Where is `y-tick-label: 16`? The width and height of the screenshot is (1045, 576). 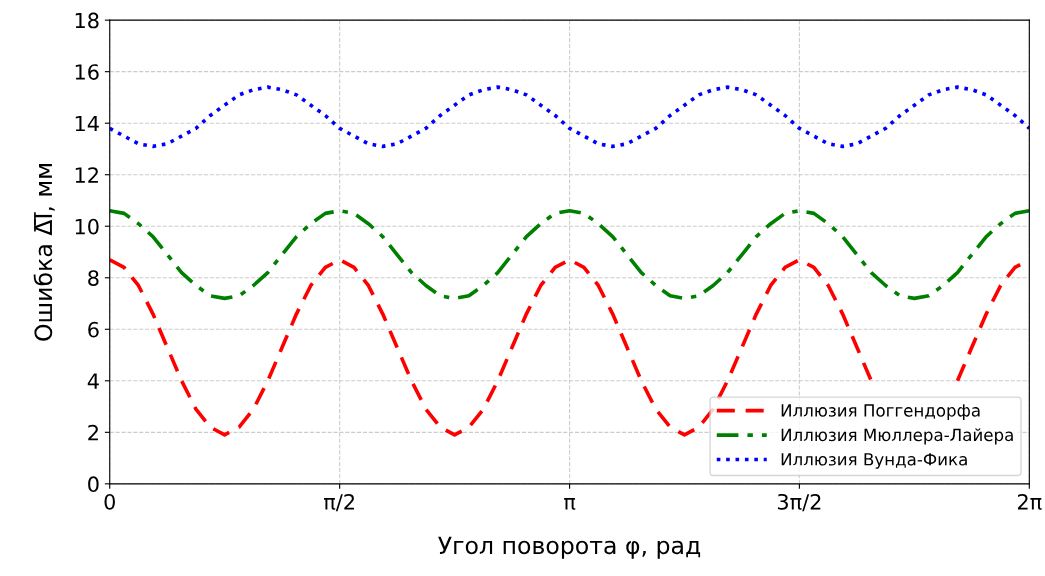
y-tick-label: 16 is located at coordinates (87, 72).